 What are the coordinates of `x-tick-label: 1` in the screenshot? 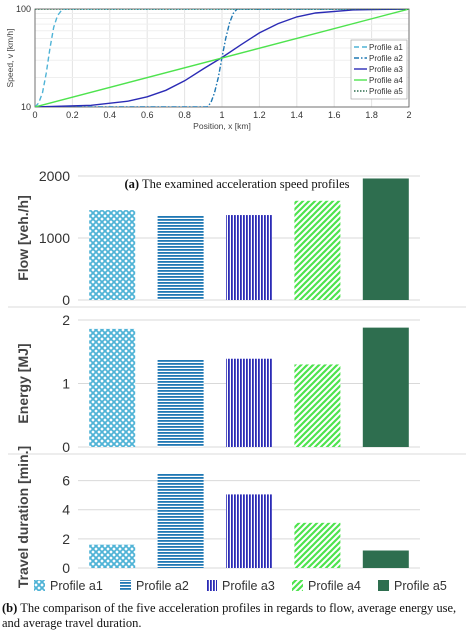 It's located at (221, 115).